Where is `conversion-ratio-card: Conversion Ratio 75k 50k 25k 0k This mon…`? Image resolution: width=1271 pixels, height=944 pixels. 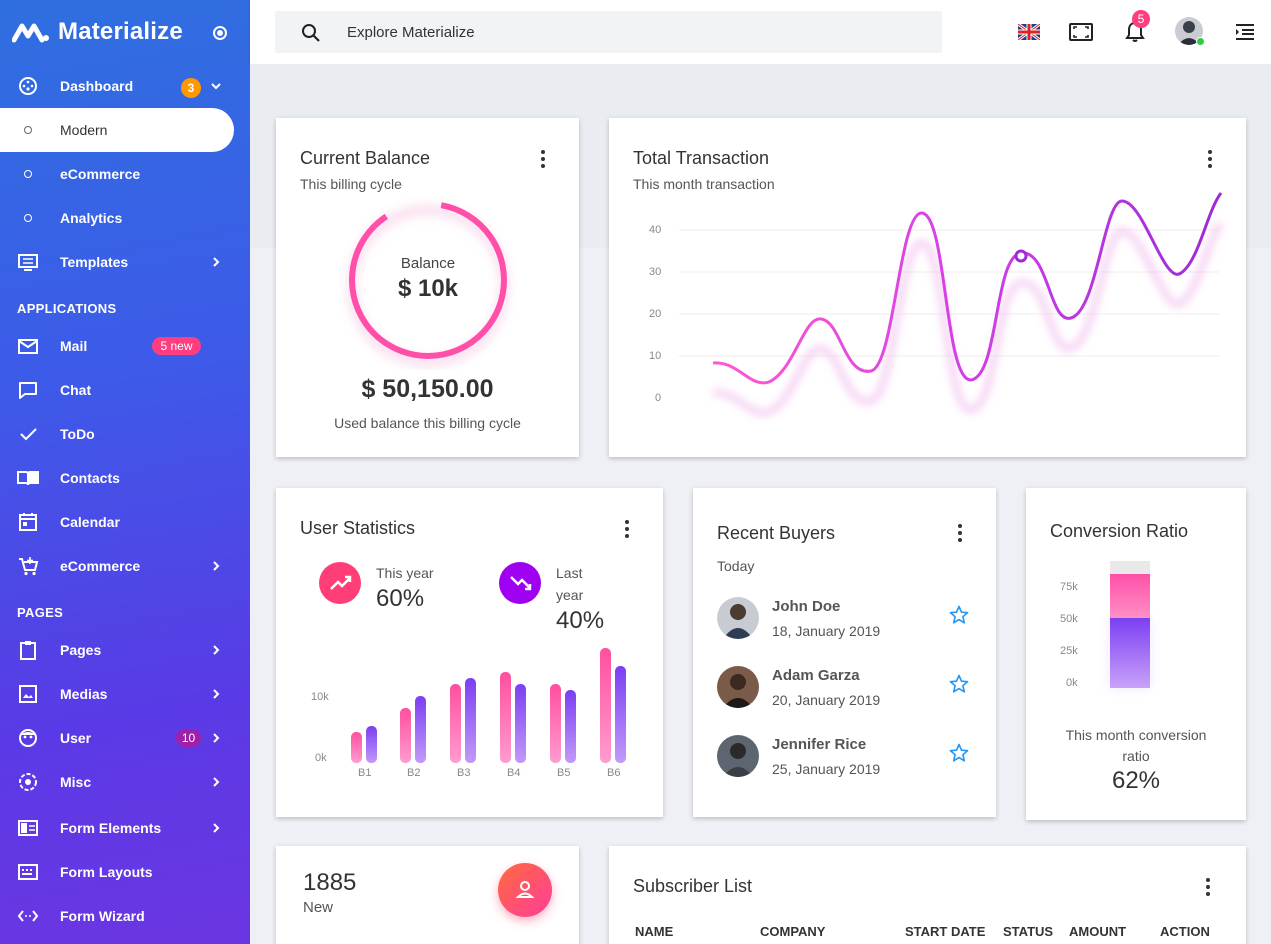 conversion-ratio-card: Conversion Ratio 75k 50k 25k 0k This mon… is located at coordinates (1136, 654).